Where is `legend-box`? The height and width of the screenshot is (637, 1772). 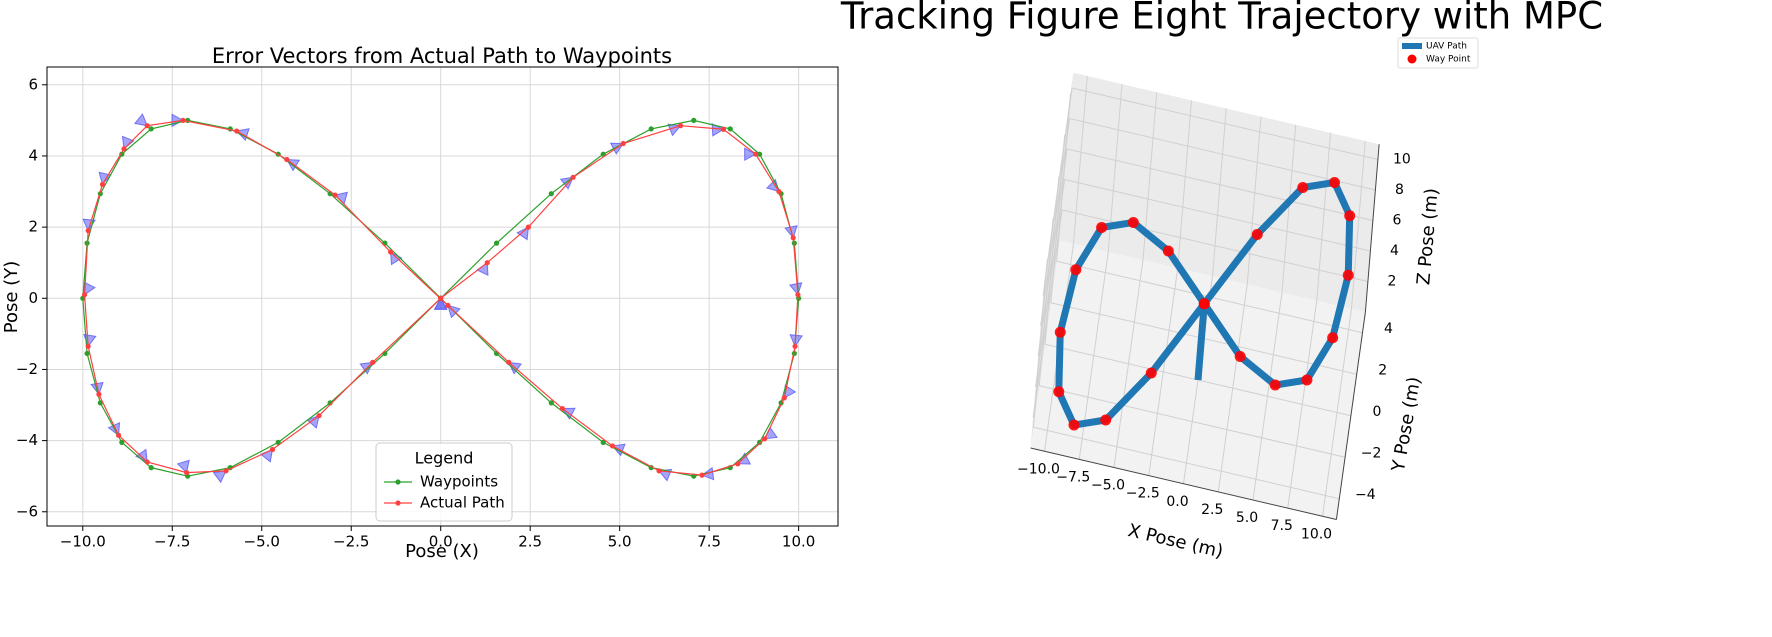 legend-box is located at coordinates (444, 482).